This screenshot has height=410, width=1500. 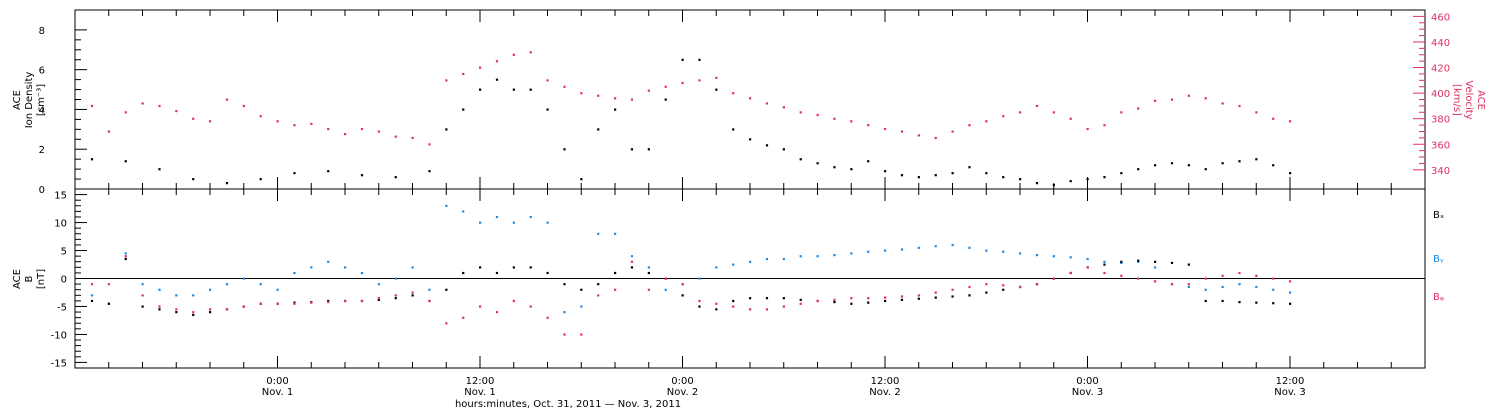 I want to click on x-tick-time-label: 12:00, so click(x=885, y=381).